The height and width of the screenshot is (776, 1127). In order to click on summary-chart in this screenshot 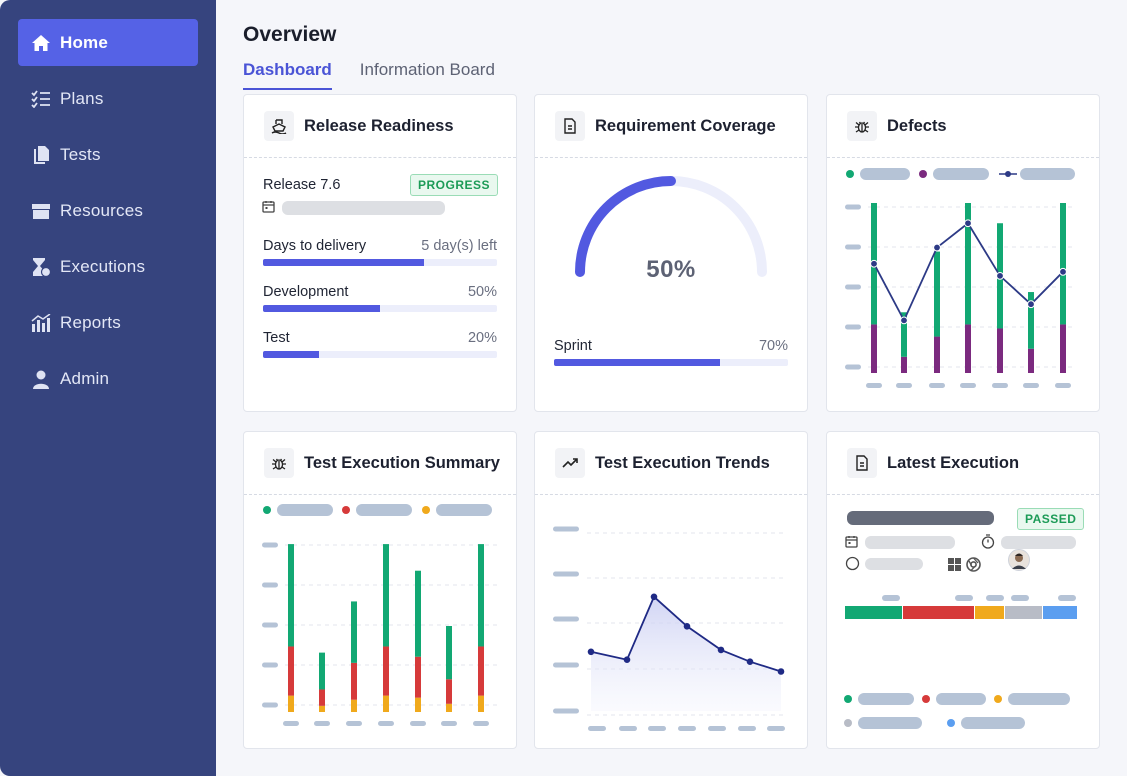, I will do `click(381, 634)`.